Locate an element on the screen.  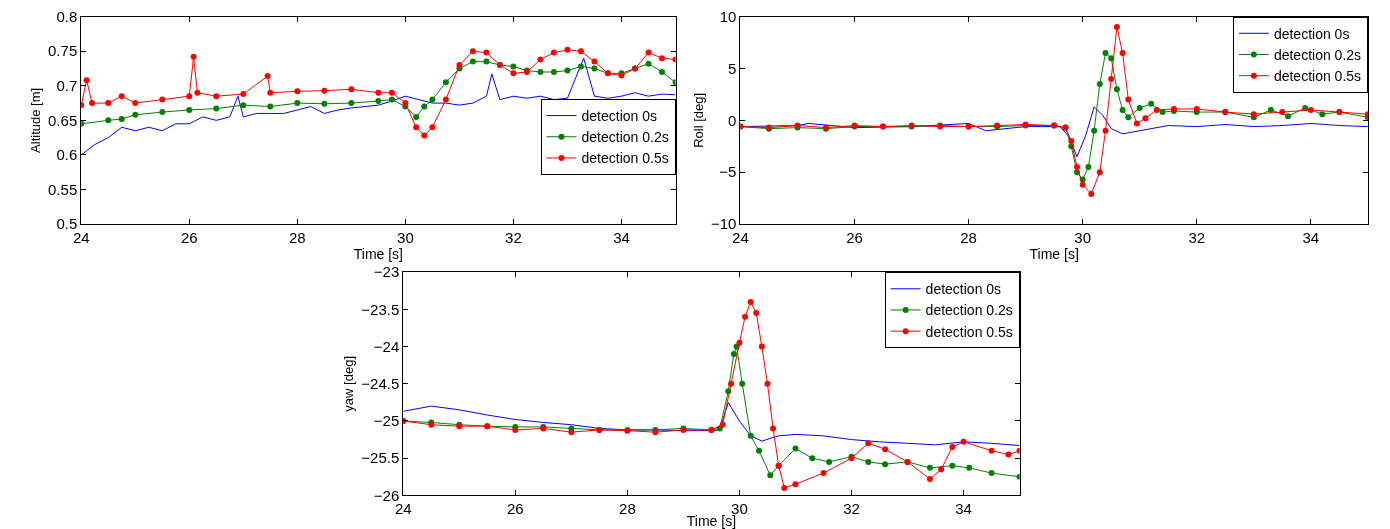
y-tick-label: 5 is located at coordinates (732, 68).